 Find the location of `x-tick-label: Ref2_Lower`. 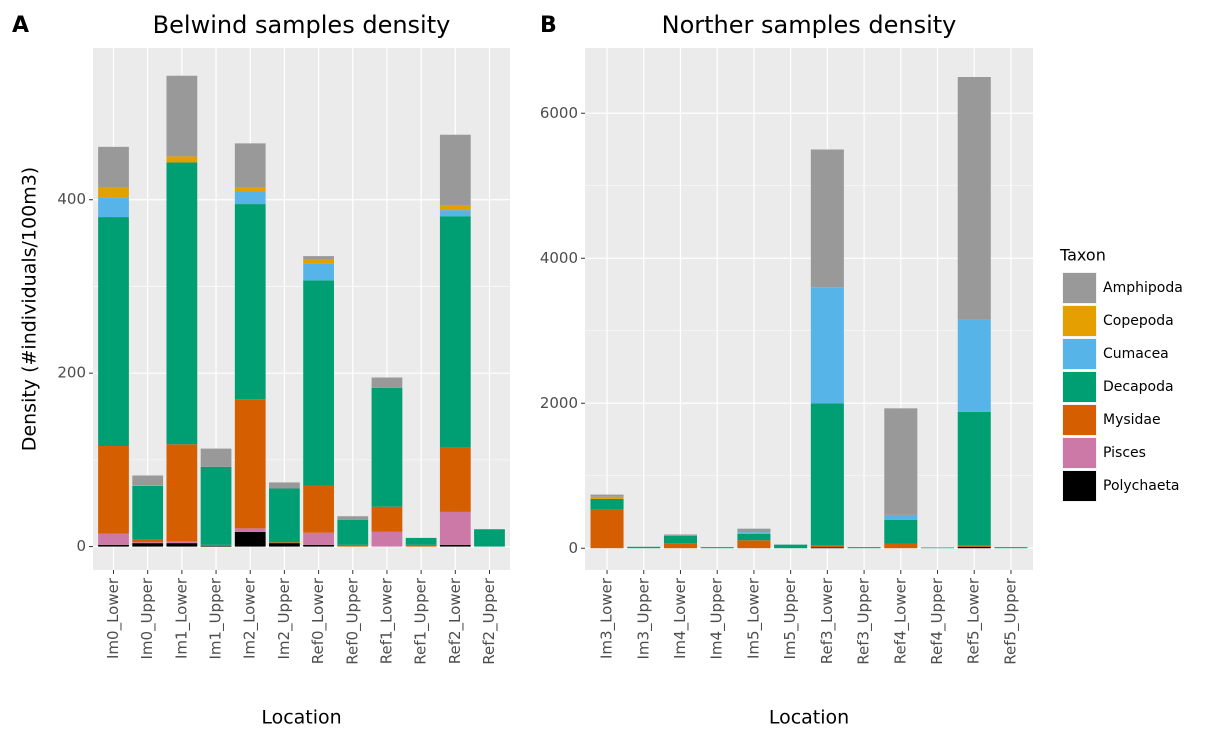

x-tick-label: Ref2_Lower is located at coordinates (455, 620).